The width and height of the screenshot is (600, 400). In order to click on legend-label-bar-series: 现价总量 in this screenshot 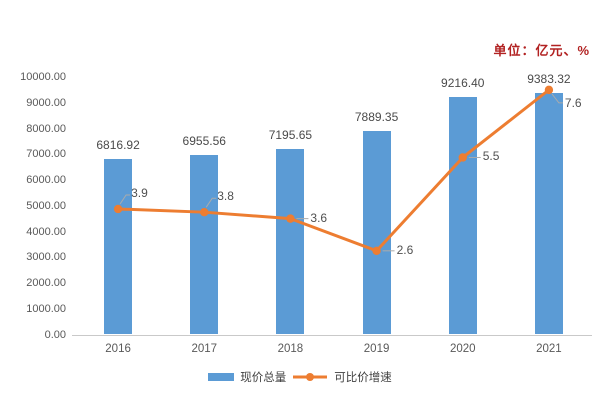, I will do `click(263, 378)`.